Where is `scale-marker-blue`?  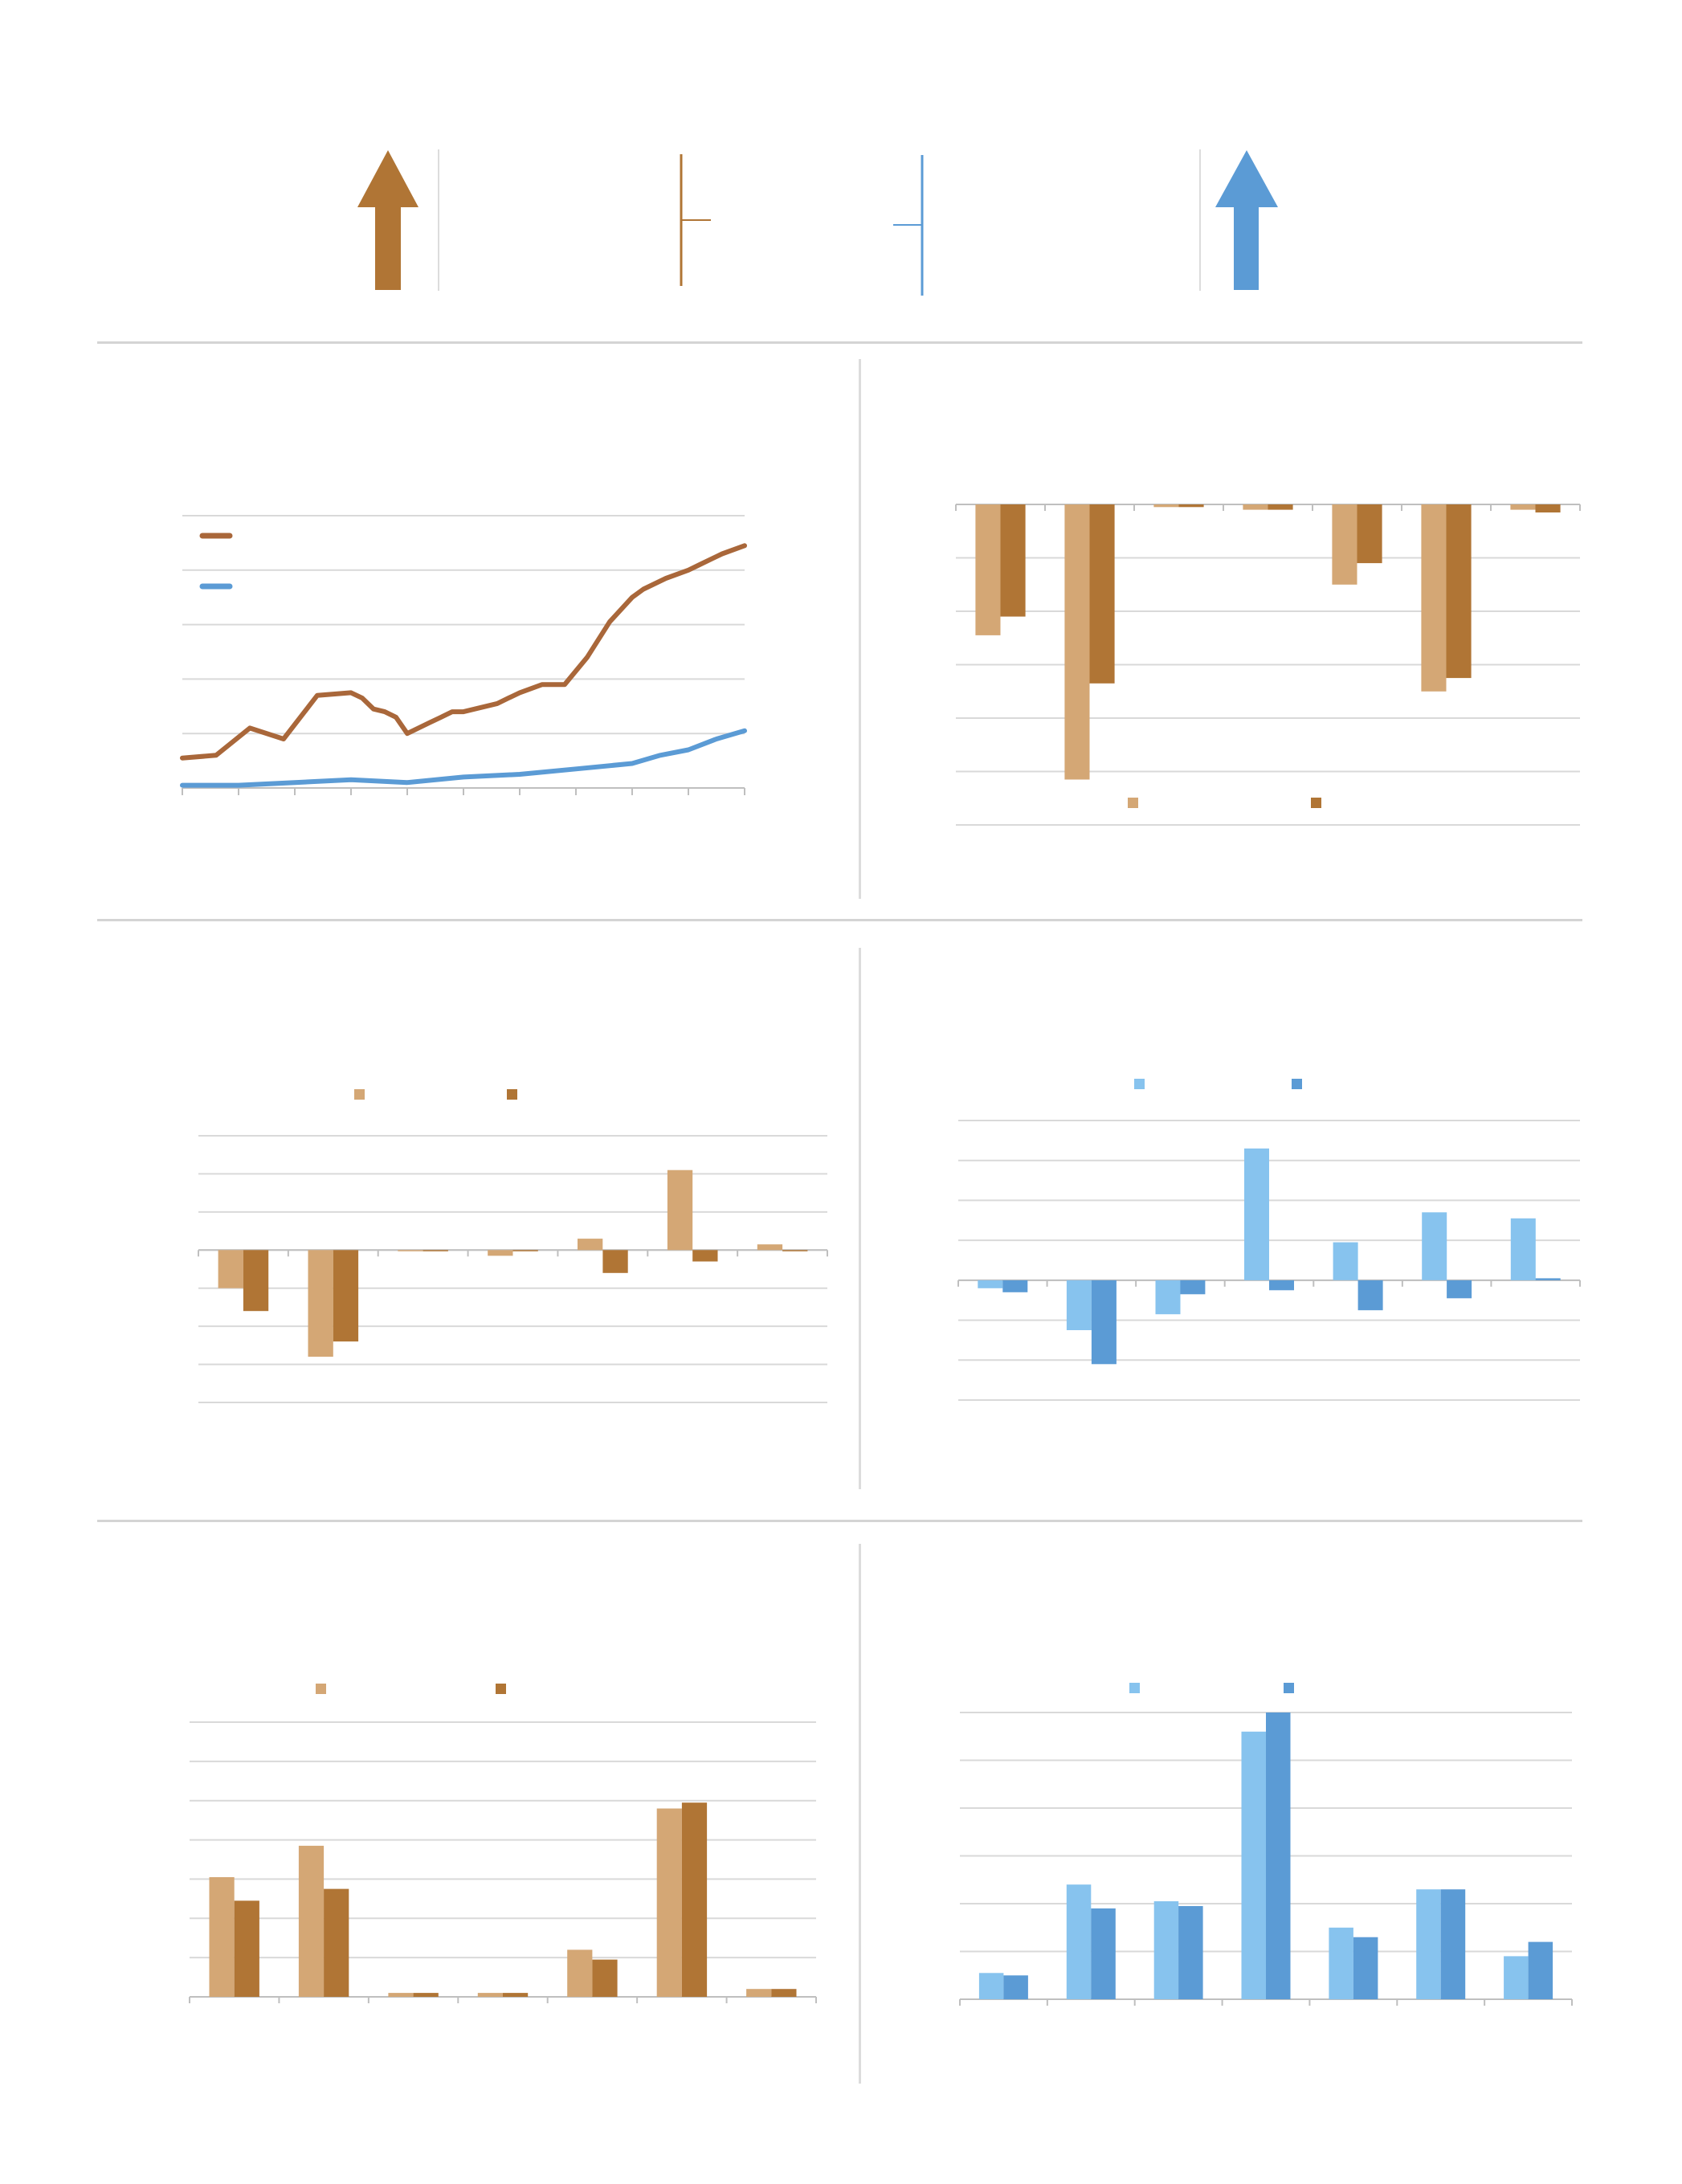 scale-marker-blue is located at coordinates (908, 225).